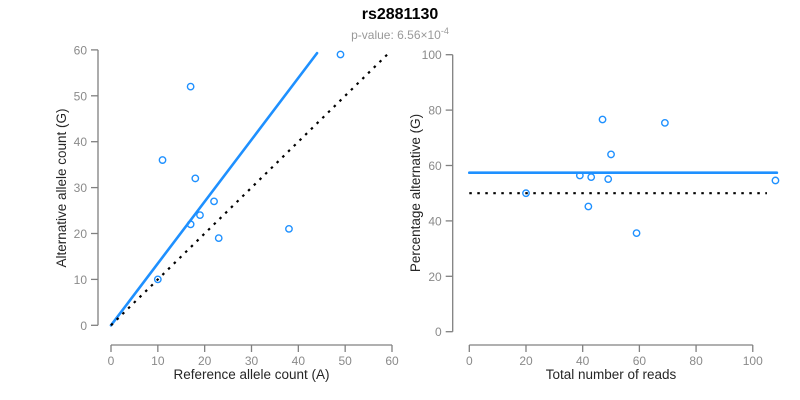  What do you see at coordinates (61, 187) in the screenshot?
I see `y-axis-title: Alternative allele count (G)` at bounding box center [61, 187].